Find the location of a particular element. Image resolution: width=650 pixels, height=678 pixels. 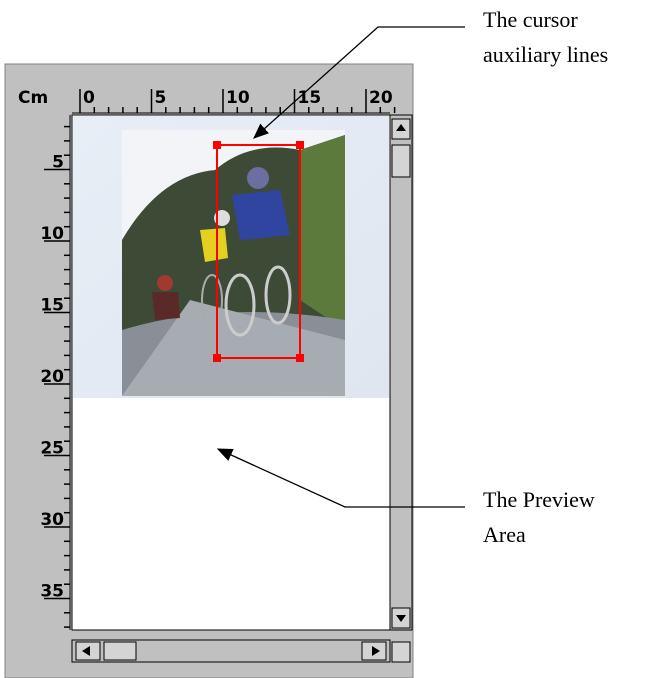

selection-box is located at coordinates (258, 251).